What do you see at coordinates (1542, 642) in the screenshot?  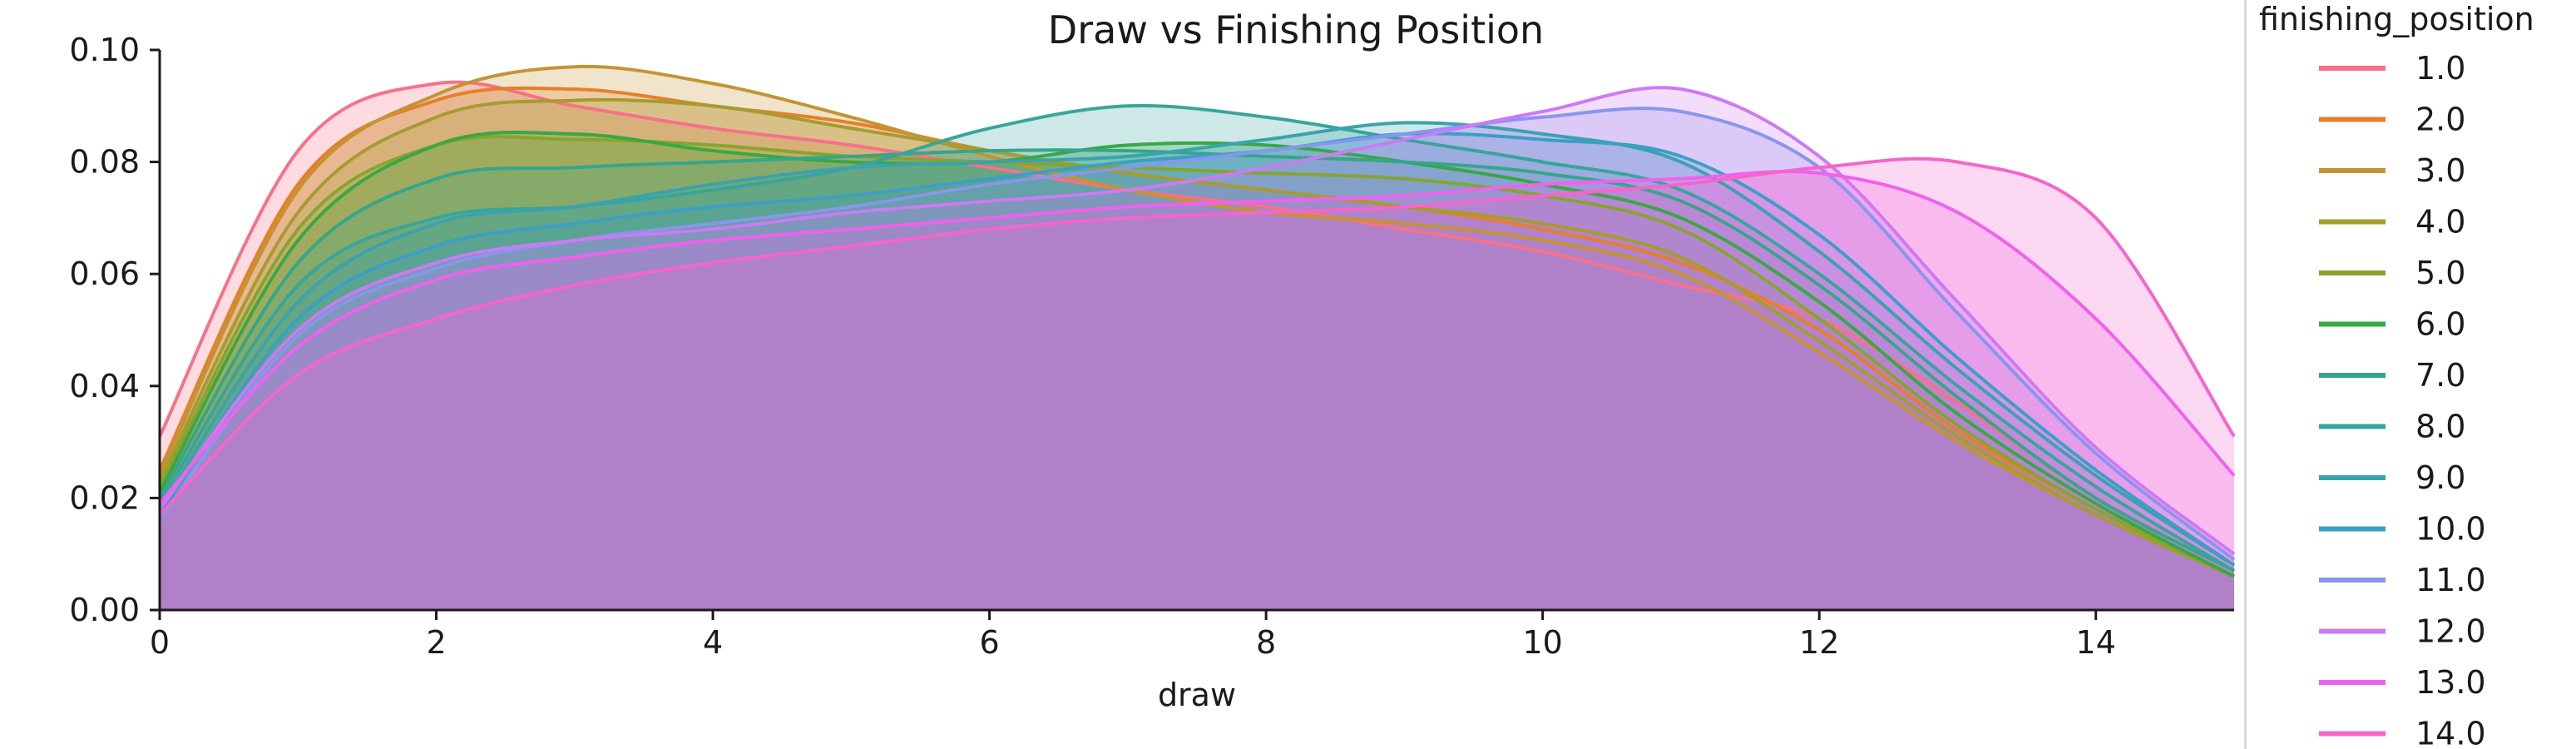 I see `x-tick-label: 10` at bounding box center [1542, 642].